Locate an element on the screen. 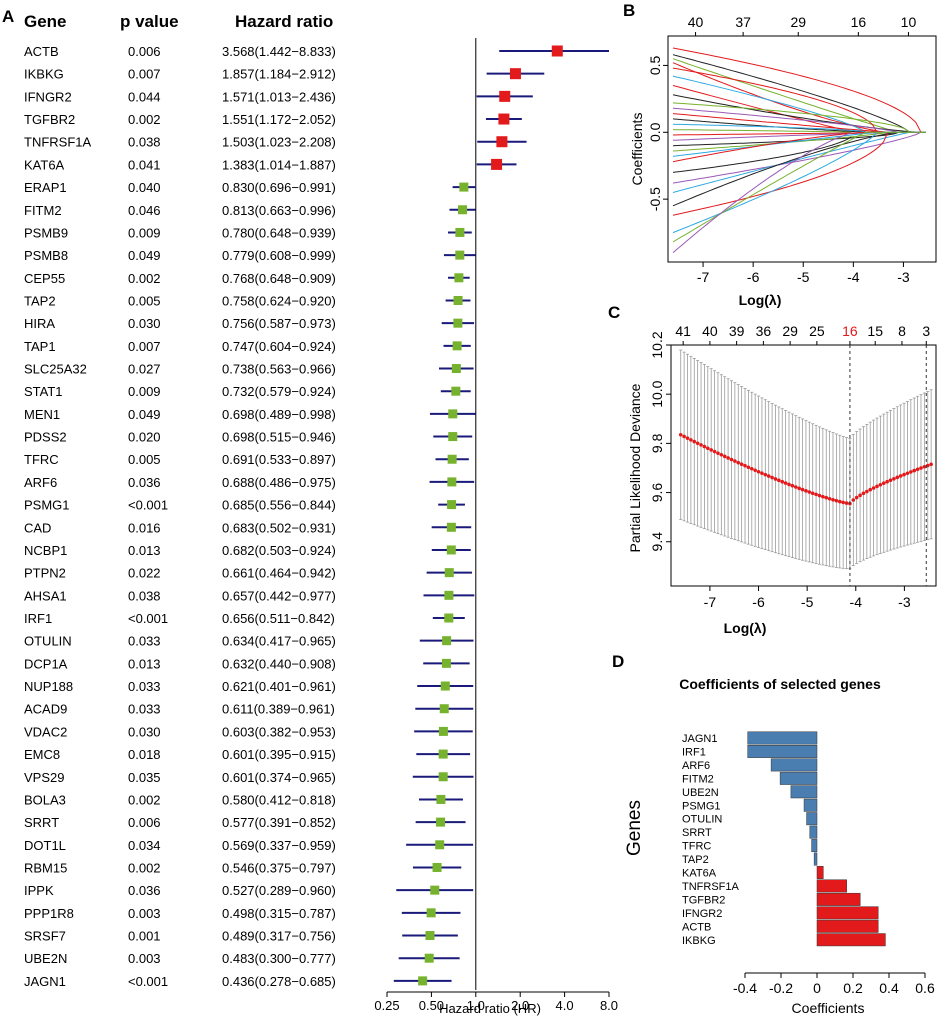  hazard-ratio-text: 0.634(0.417−0.965) is located at coordinates (279, 641).